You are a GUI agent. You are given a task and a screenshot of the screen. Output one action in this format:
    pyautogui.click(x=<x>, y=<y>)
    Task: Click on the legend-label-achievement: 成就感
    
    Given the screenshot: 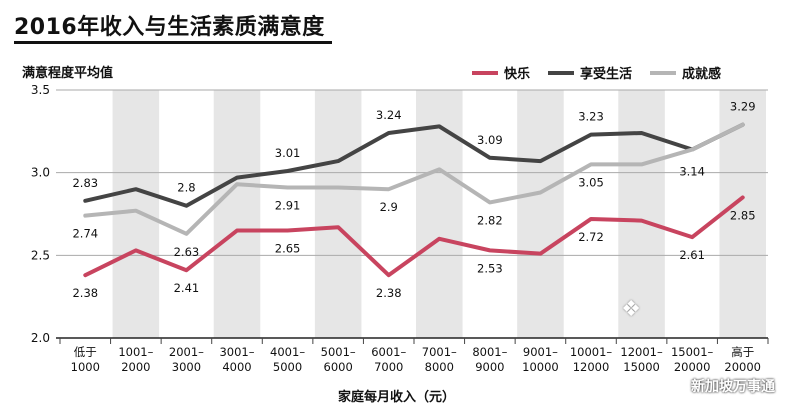 What is the action you would take?
    pyautogui.click(x=702, y=74)
    